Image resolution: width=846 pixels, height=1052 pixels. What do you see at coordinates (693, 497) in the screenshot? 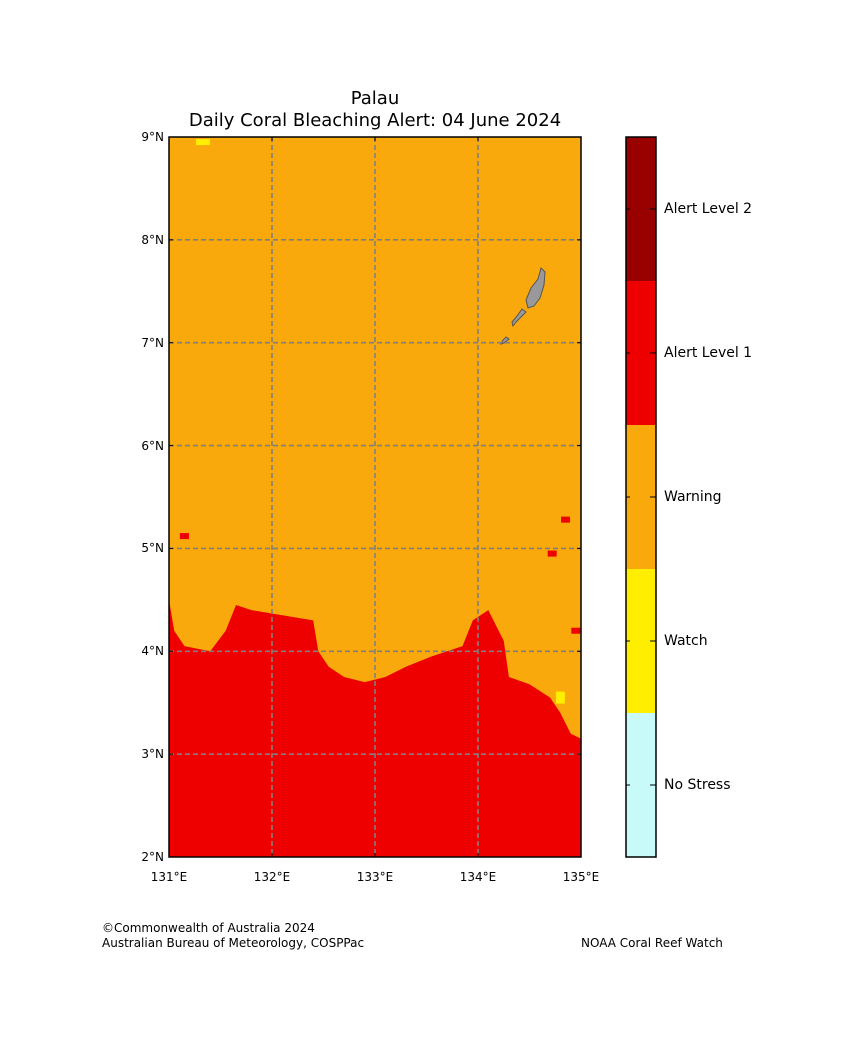
I see `colorbar-label: Warning` at bounding box center [693, 497].